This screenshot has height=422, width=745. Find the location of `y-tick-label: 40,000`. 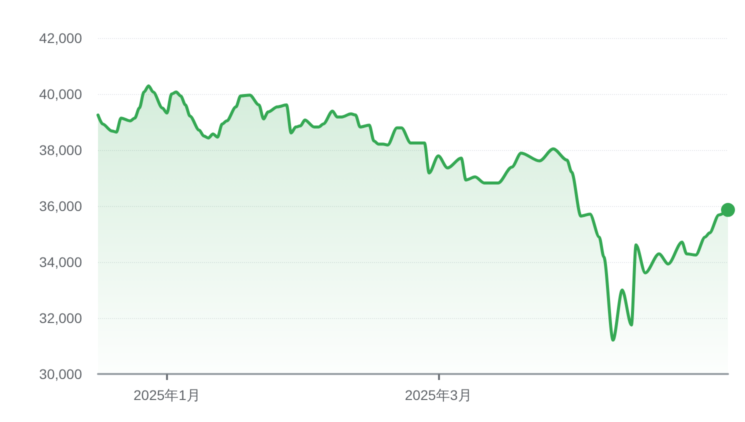

y-tick-label: 40,000 is located at coordinates (60, 94).